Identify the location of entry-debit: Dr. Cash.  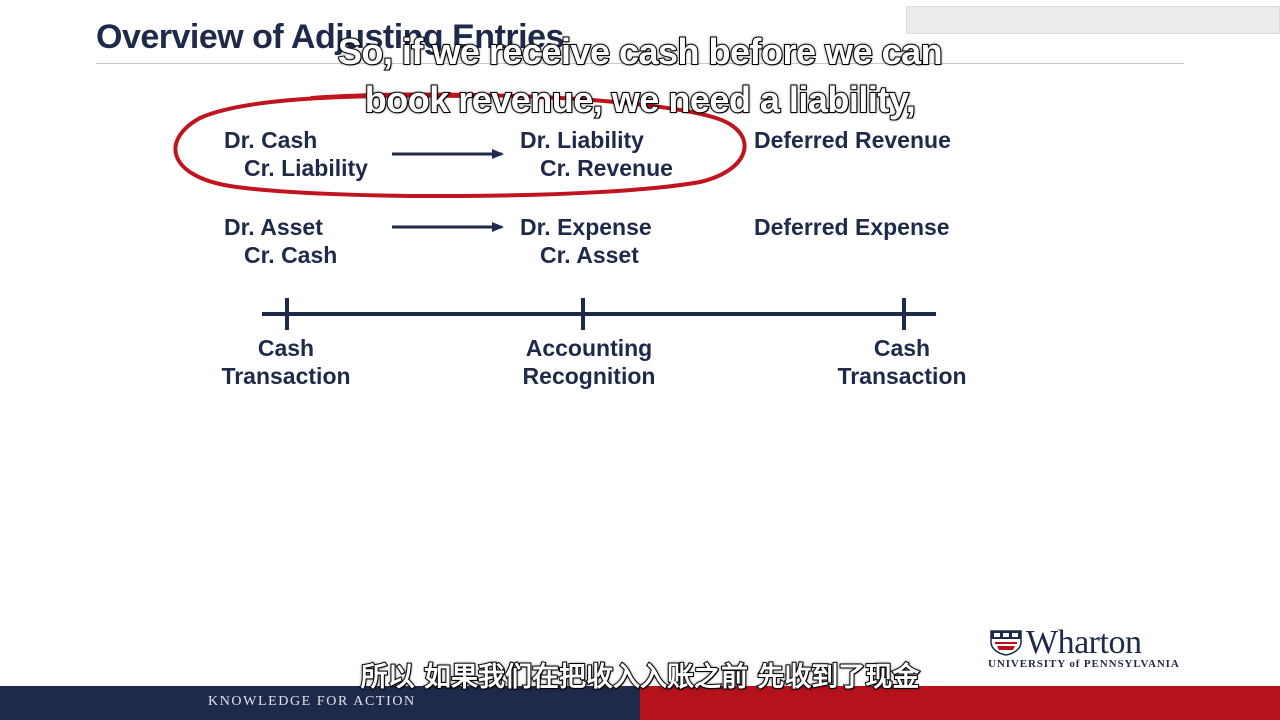
(271, 140).